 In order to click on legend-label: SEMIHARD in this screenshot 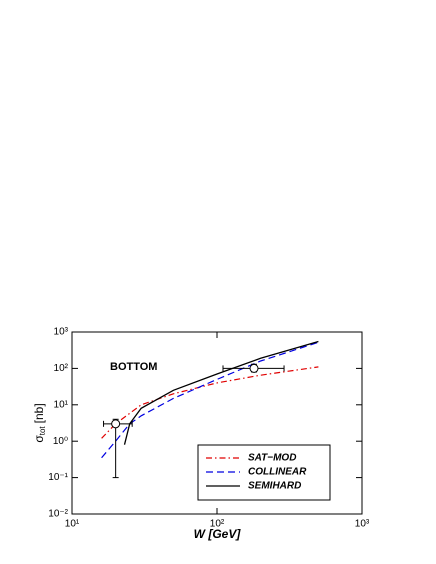, I will do `click(274, 486)`.